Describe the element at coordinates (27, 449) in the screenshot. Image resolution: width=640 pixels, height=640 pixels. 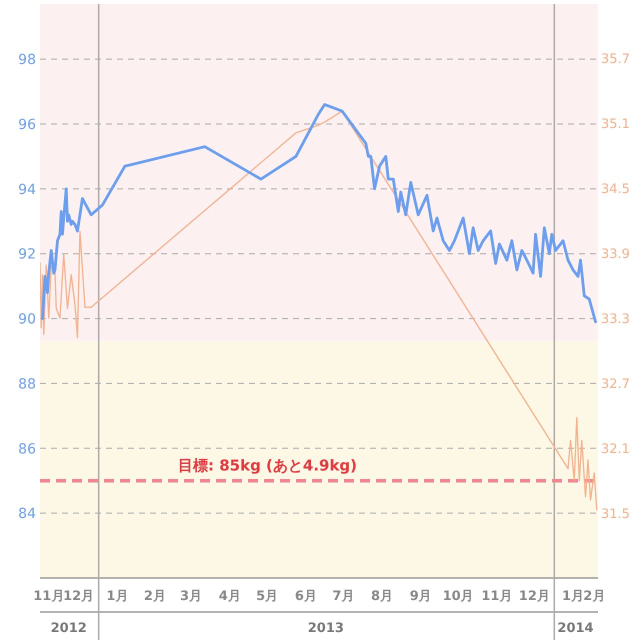
I see `y-tick-label: 86` at that location.